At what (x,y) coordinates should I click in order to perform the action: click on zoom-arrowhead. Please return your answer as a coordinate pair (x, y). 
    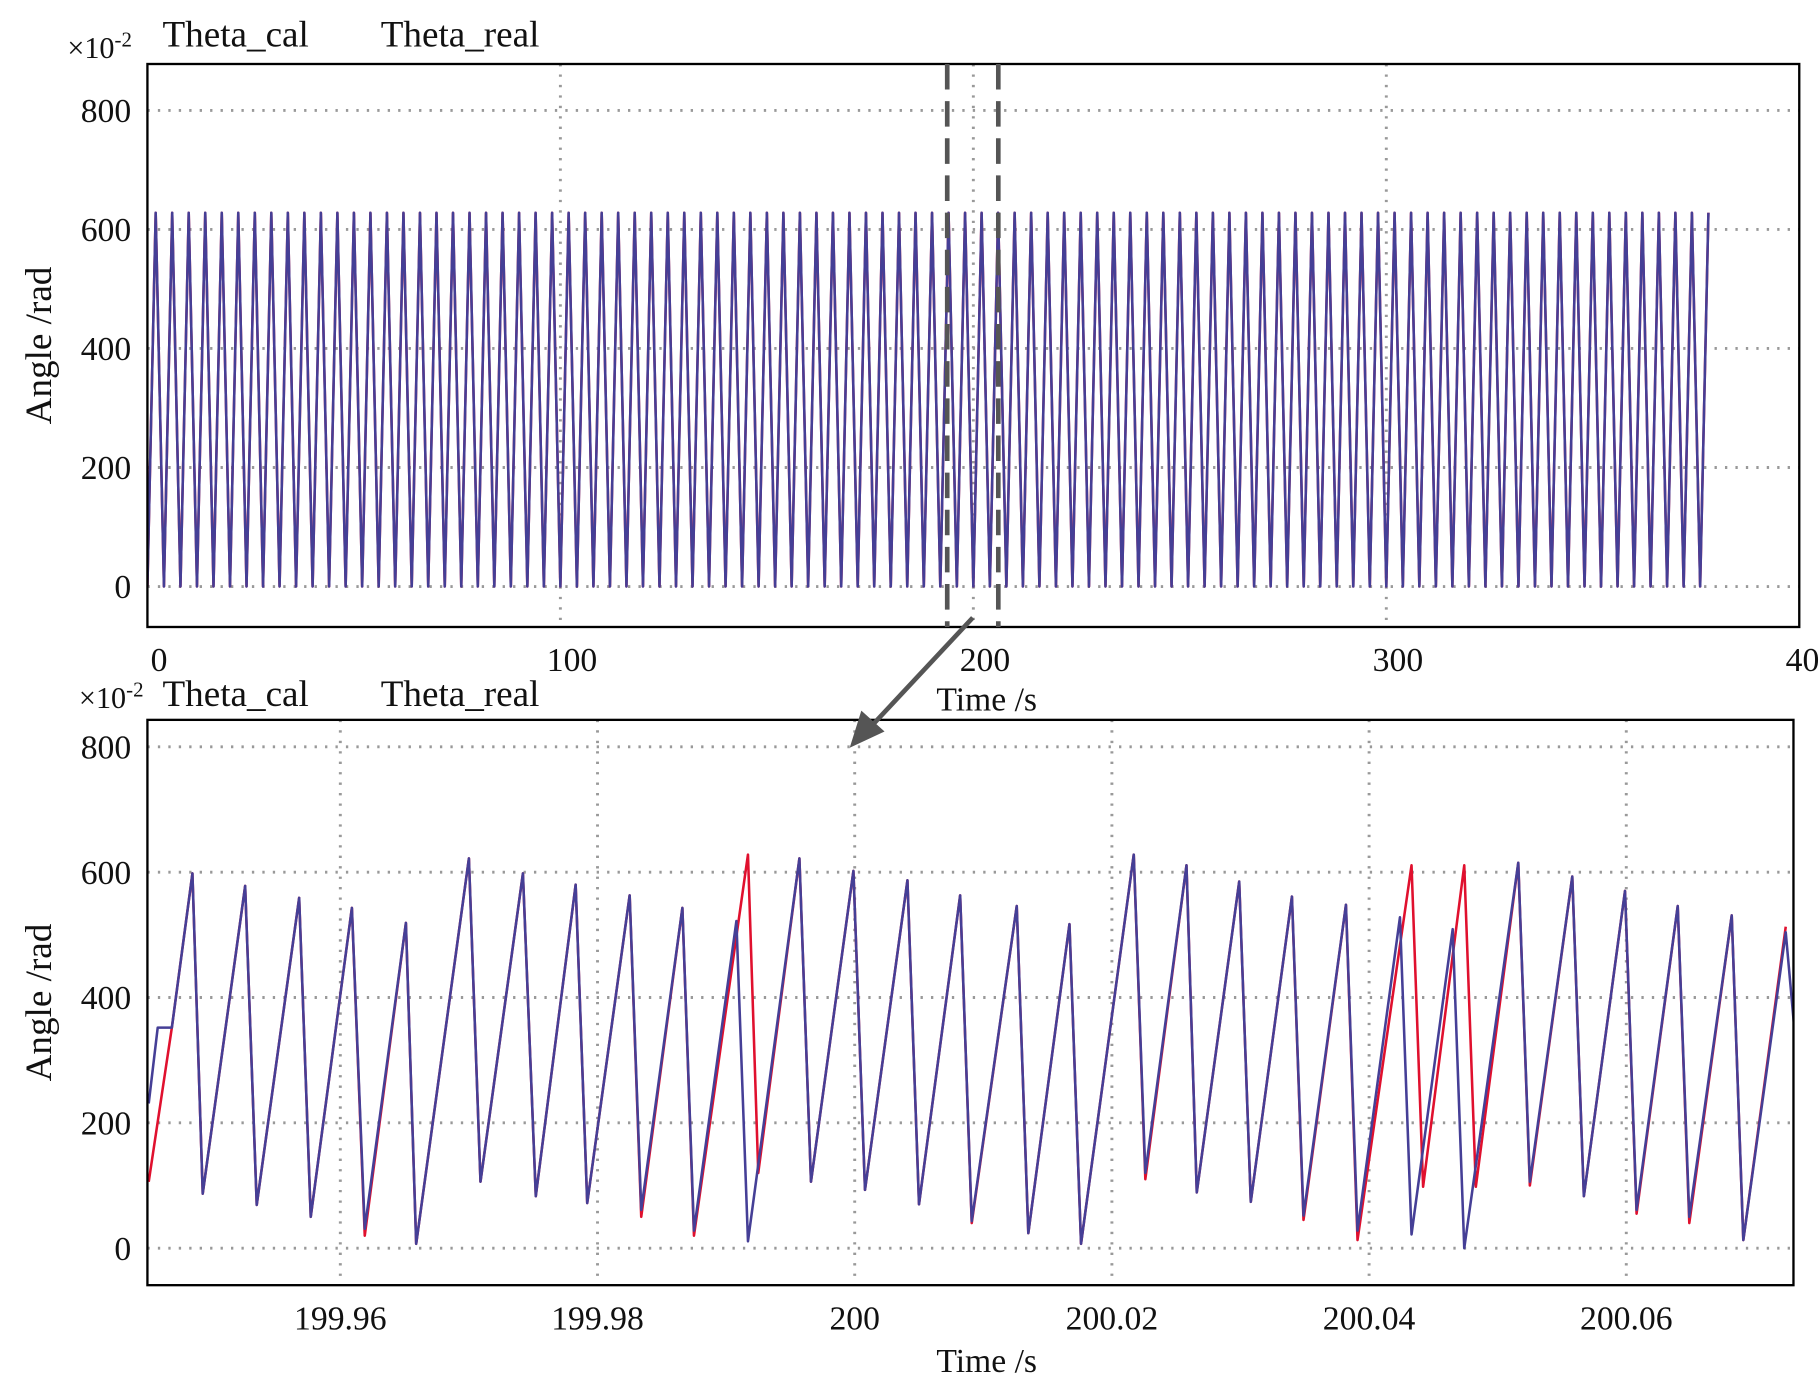
    Looking at the image, I should click on (867, 729).